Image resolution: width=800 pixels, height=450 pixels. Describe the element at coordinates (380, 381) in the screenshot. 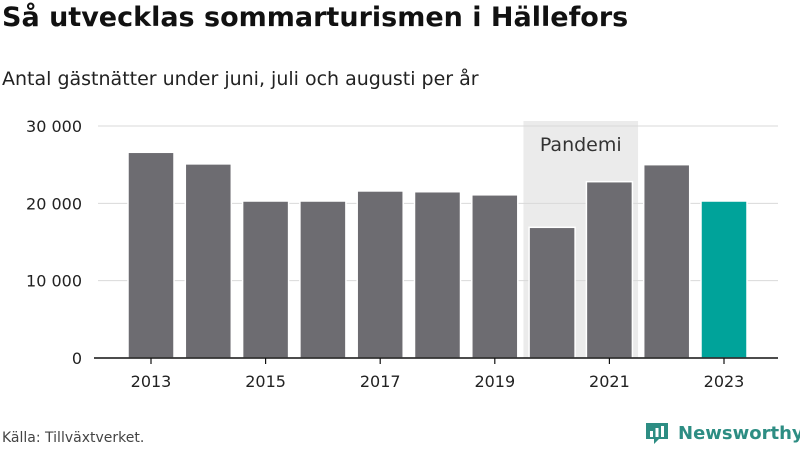

I see `x-tick-label: 2017` at that location.